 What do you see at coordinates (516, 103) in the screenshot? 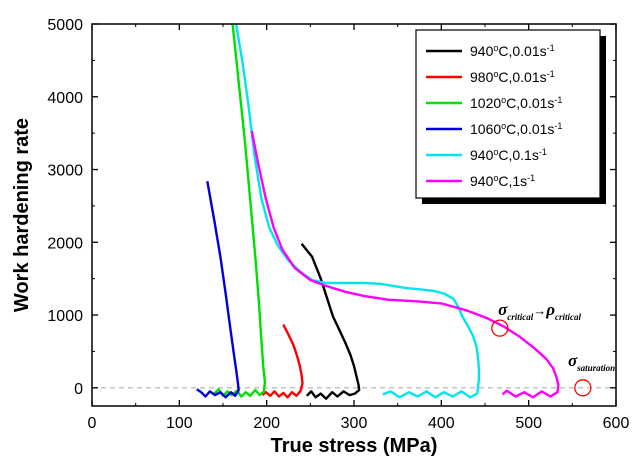
I see `legend-label-3: 1020oC,0.01s-1` at bounding box center [516, 103].